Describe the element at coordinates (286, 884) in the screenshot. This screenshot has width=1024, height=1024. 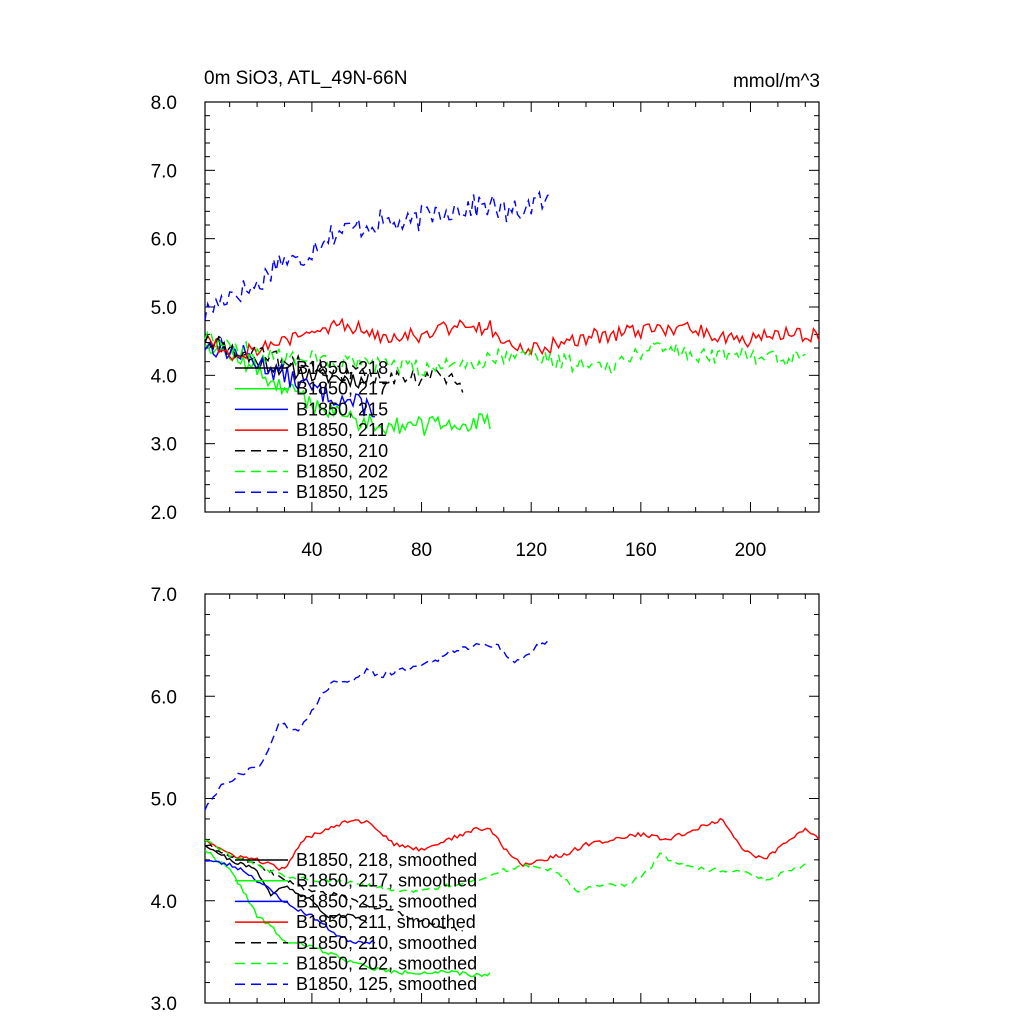
I see `series-line-b1850-218-smoothed` at that location.